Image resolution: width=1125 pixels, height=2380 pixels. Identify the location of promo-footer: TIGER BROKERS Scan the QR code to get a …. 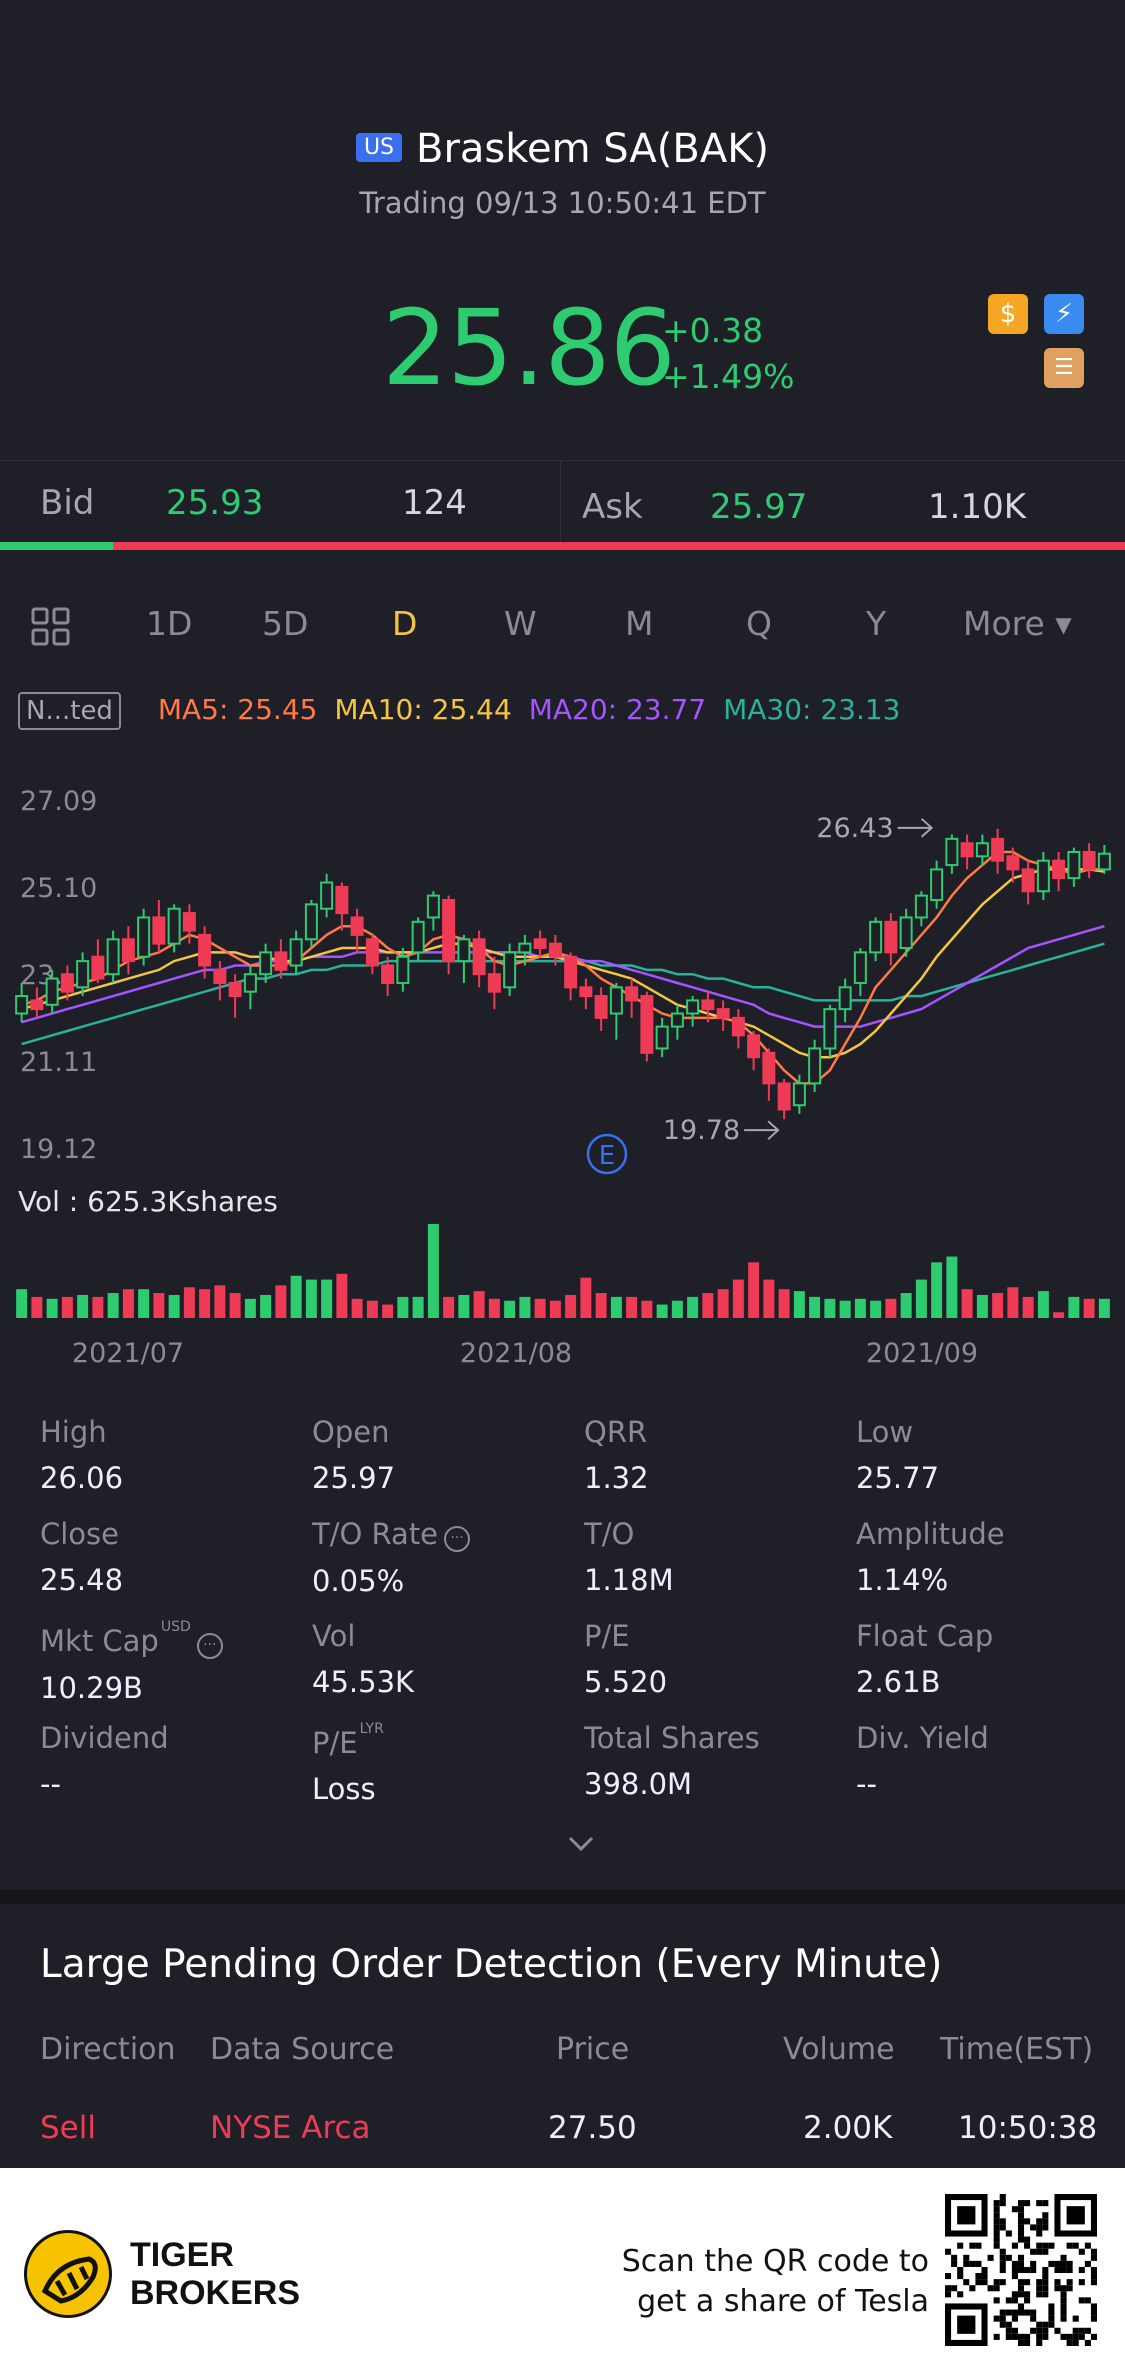
(562, 2274).